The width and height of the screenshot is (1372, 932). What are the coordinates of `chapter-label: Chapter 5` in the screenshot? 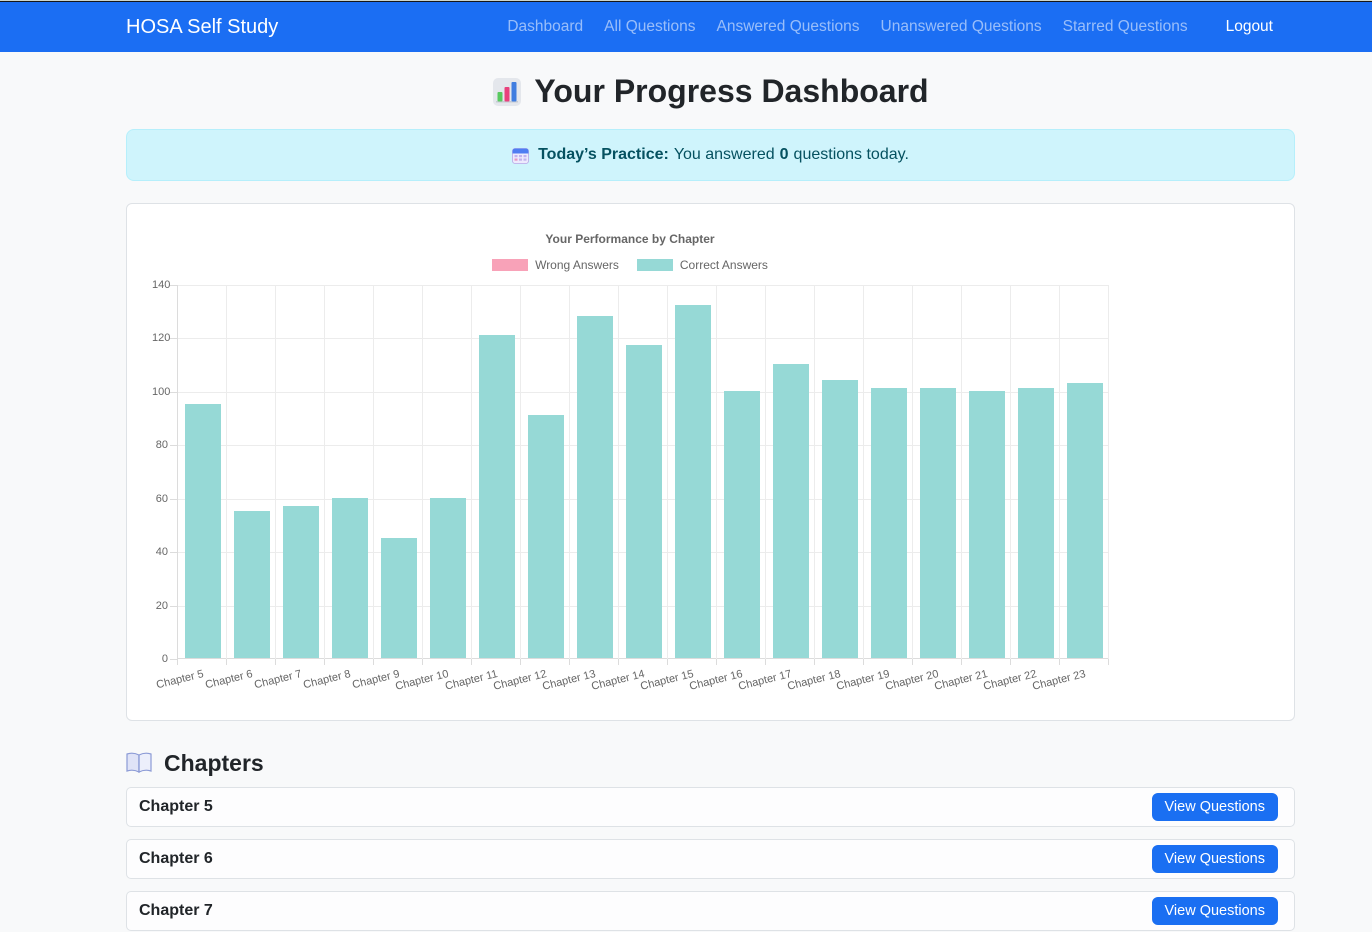 It's located at (176, 806).